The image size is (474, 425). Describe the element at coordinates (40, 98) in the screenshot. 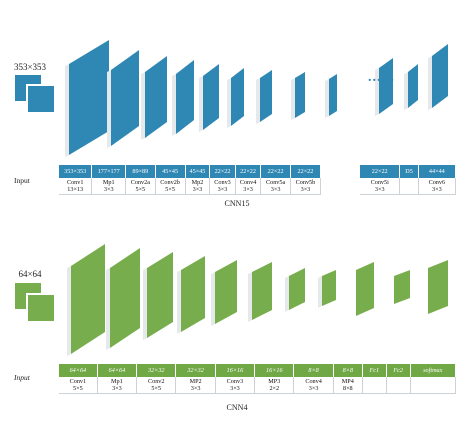

I see `top-input-square-front` at that location.